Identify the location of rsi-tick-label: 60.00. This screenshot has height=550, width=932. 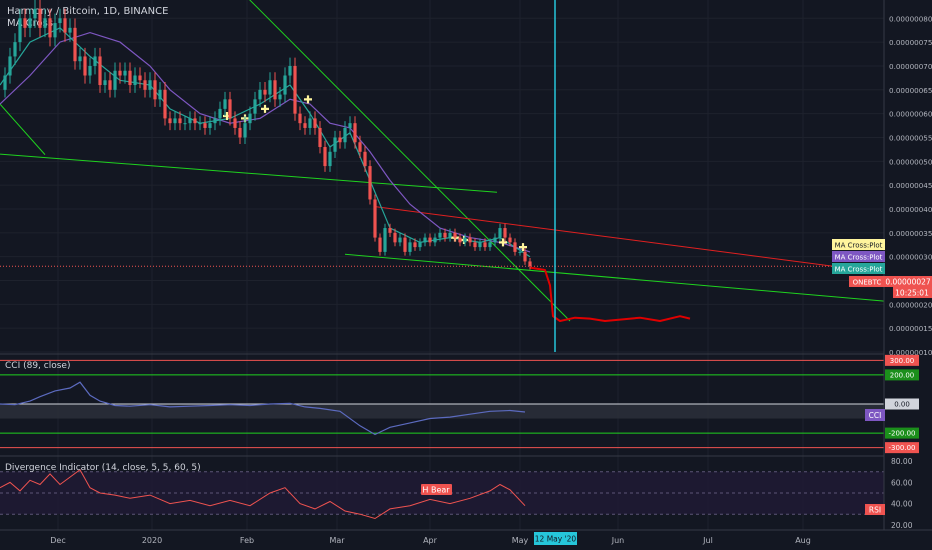
(902, 482).